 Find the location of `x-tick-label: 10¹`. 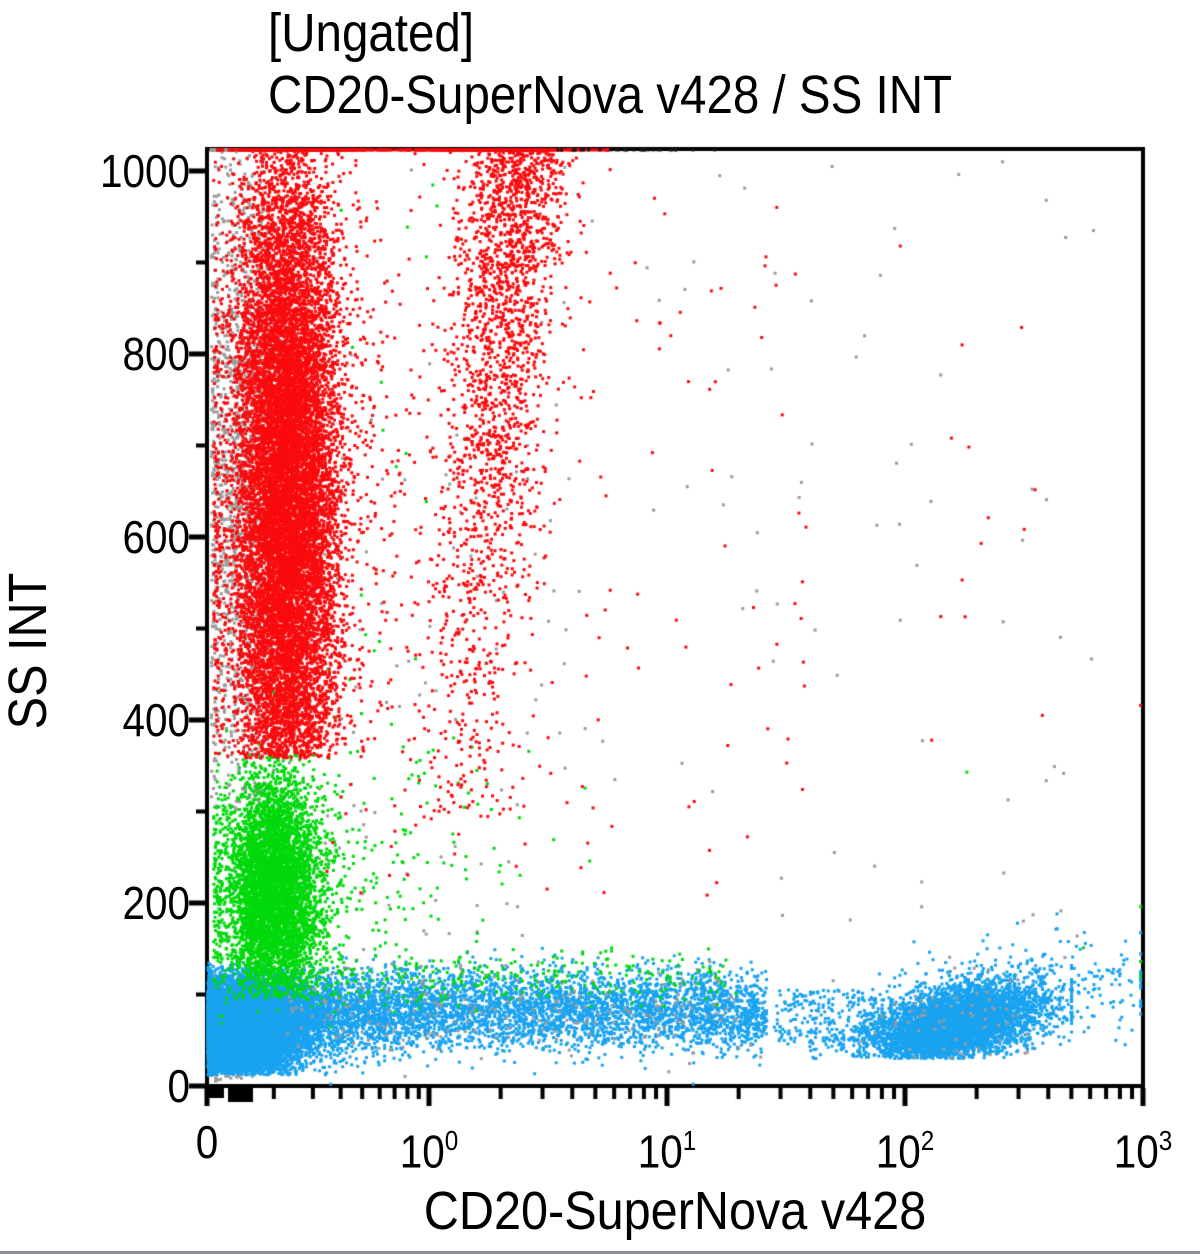

x-tick-label: 10¹ is located at coordinates (667, 1151).